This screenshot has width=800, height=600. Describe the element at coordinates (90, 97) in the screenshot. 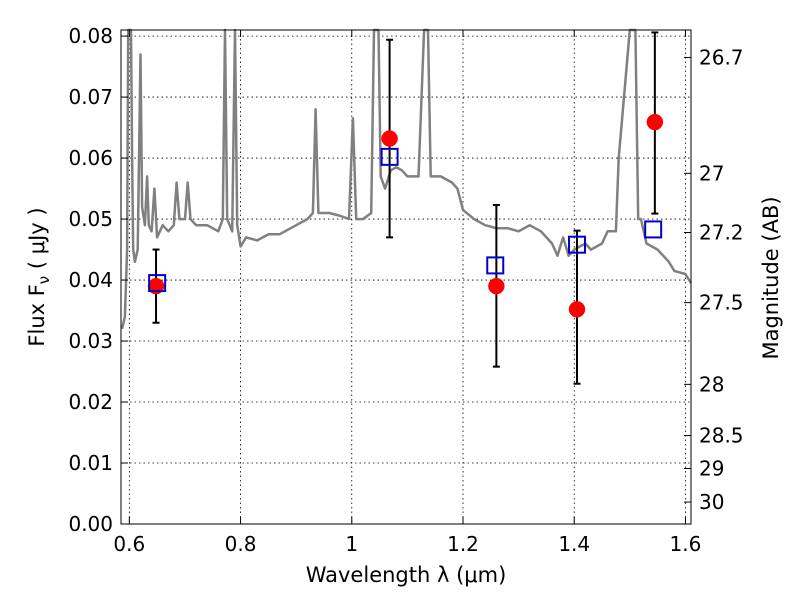

I see `y-tick-label: 0.07` at that location.